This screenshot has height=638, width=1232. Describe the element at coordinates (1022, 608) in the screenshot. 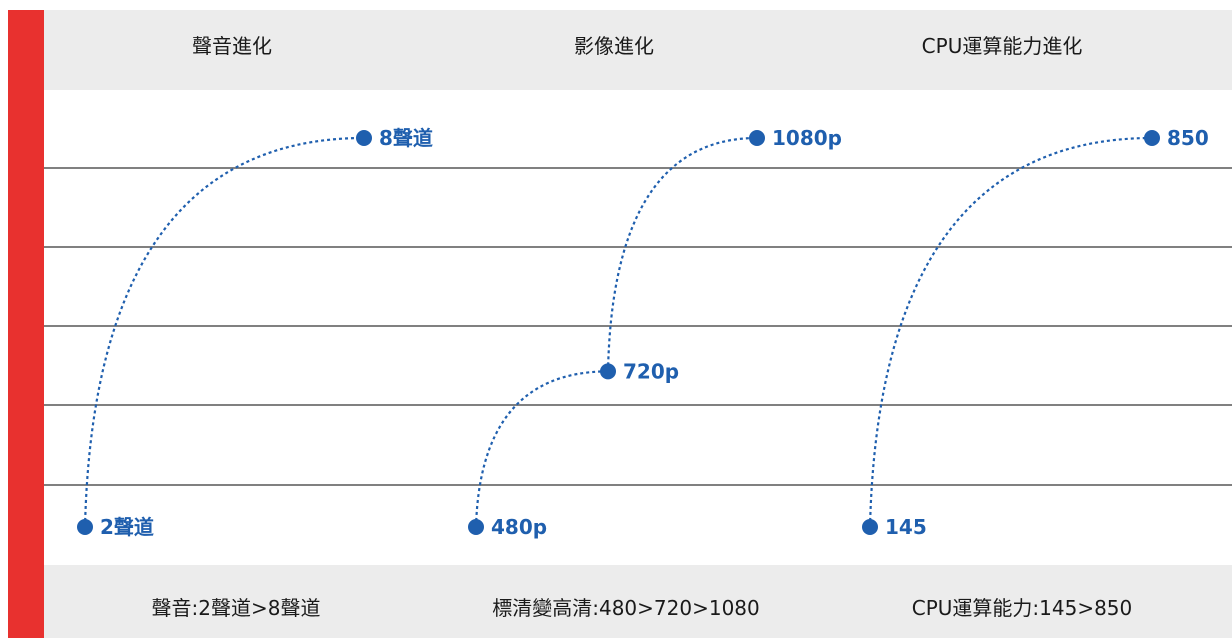

I see `footer-cpu: CPU運算能力:145>850` at that location.